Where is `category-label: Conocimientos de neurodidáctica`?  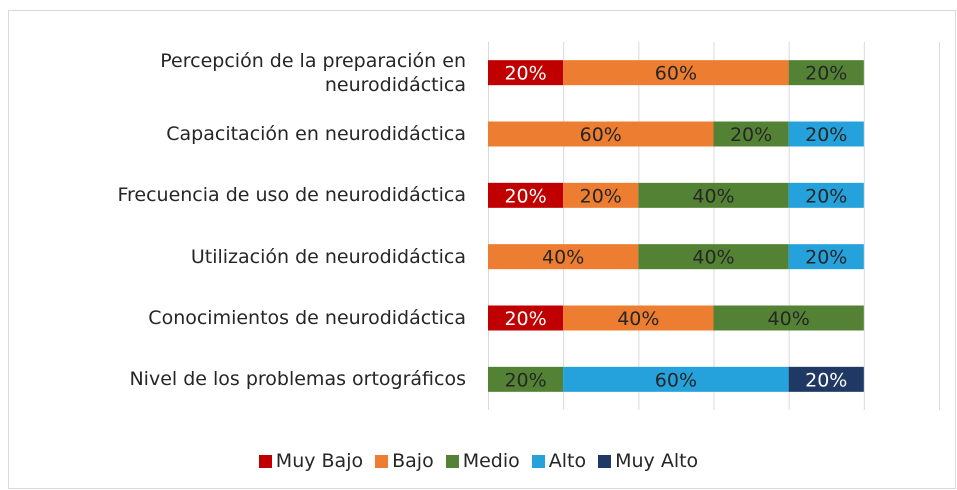 category-label: Conocimientos de neurodidáctica is located at coordinates (307, 318).